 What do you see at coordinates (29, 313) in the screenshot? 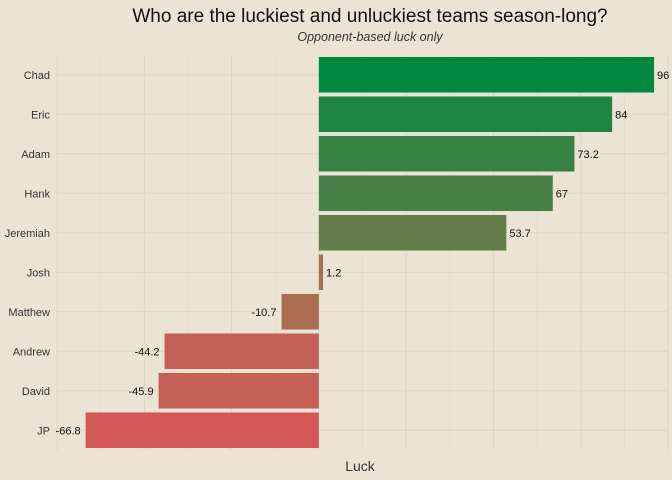
I see `y-tick-label: Matthew` at bounding box center [29, 313].